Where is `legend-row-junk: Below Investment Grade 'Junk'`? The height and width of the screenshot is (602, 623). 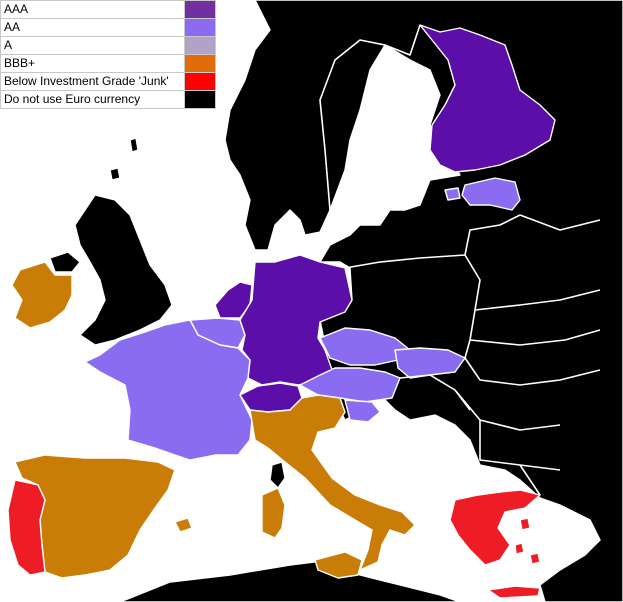
legend-row-junk: Below Investment Grade 'Junk' is located at coordinates (108, 81).